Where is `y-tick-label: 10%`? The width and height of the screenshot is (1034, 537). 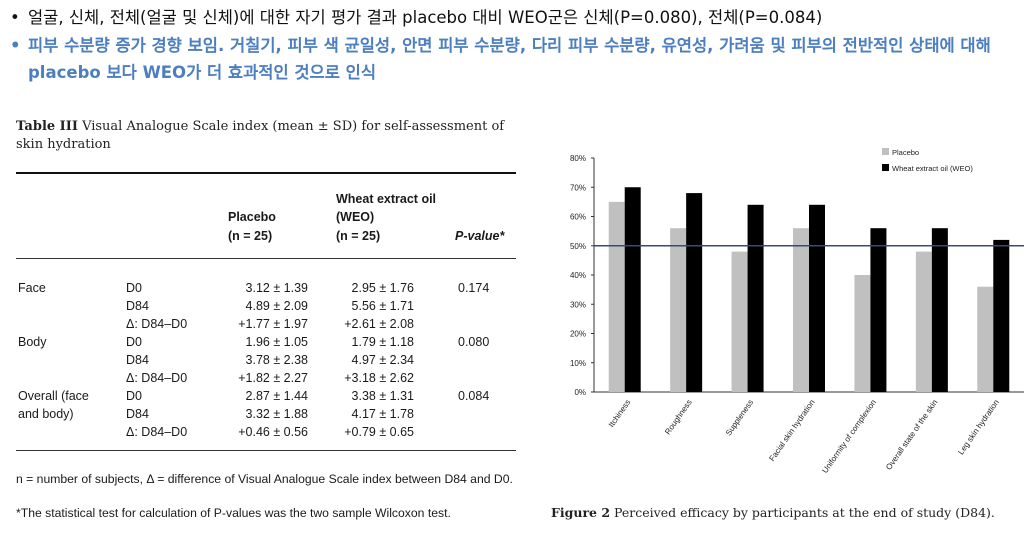
y-tick-label: 10% is located at coordinates (578, 363).